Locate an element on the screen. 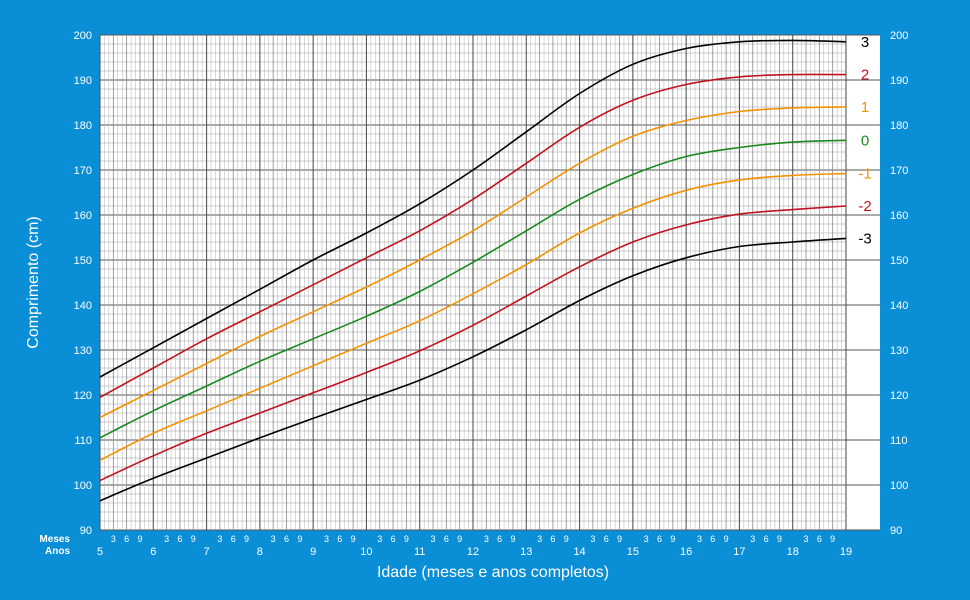 The image size is (970, 600). y-tick-label-right: 160 is located at coordinates (899, 216).